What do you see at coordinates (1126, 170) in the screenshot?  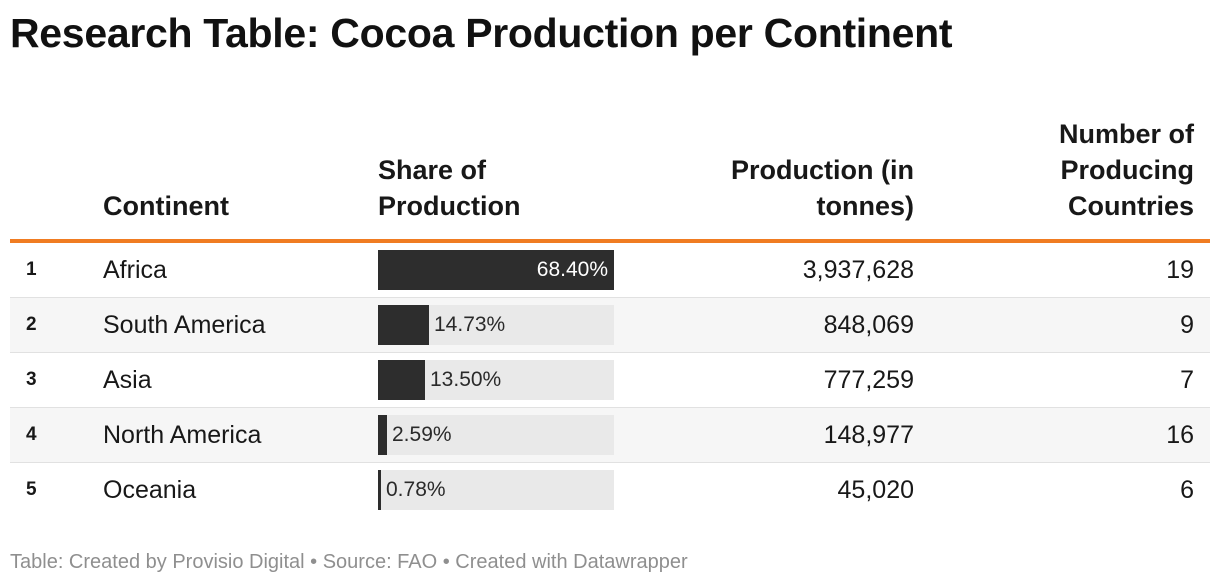 I see `column-header-countries: Number of Producing Countries` at bounding box center [1126, 170].